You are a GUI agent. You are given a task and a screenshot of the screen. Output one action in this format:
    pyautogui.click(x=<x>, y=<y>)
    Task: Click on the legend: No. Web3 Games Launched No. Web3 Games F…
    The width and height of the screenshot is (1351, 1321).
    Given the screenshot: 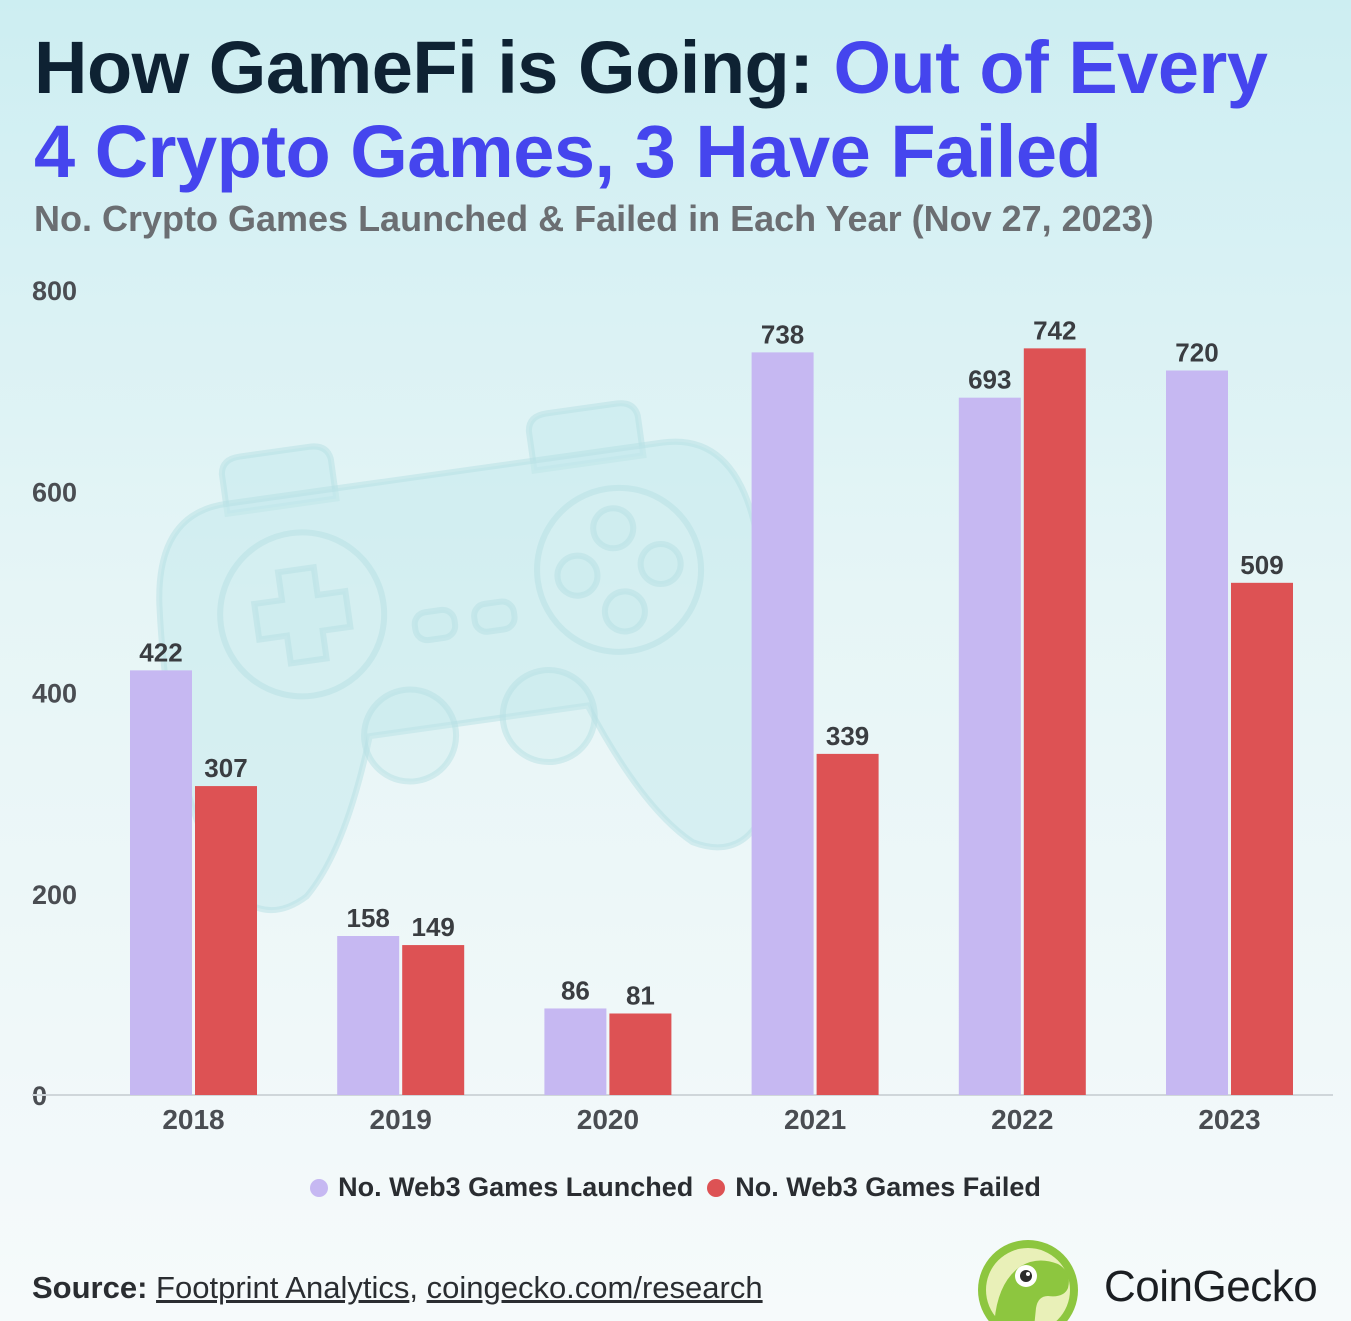 What is the action you would take?
    pyautogui.click(x=675, y=1187)
    